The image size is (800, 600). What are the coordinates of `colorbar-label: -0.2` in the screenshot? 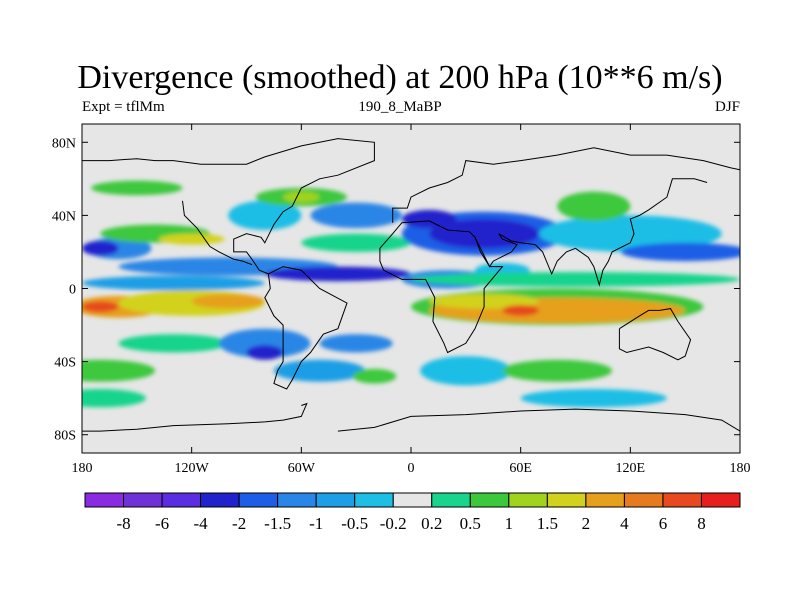 It's located at (393, 523).